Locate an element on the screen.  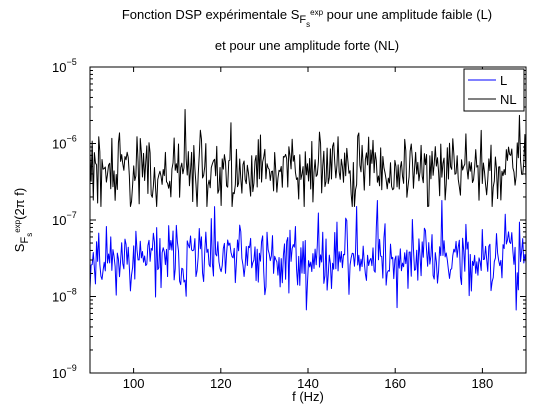
y-axis-label: SFsexp(2π f) is located at coordinates (23, 220).